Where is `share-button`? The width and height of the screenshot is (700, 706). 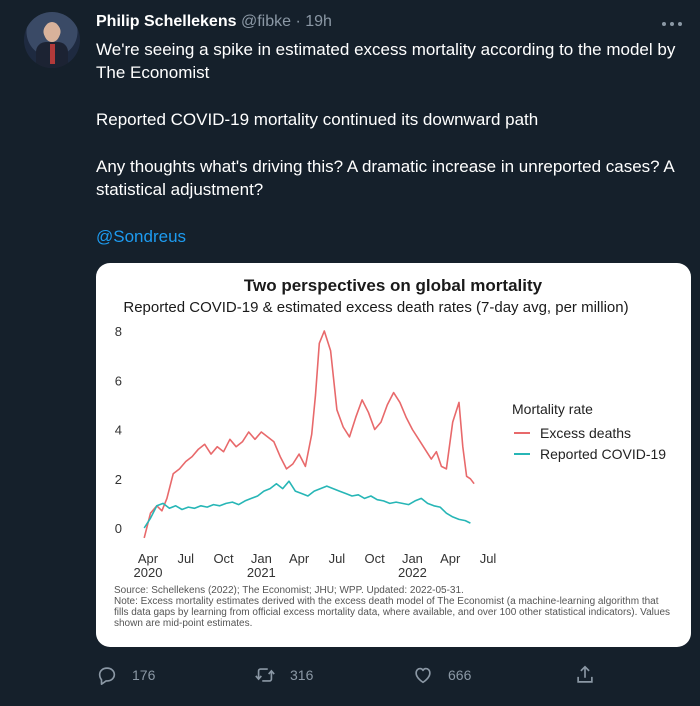 share-button is located at coordinates (592, 675).